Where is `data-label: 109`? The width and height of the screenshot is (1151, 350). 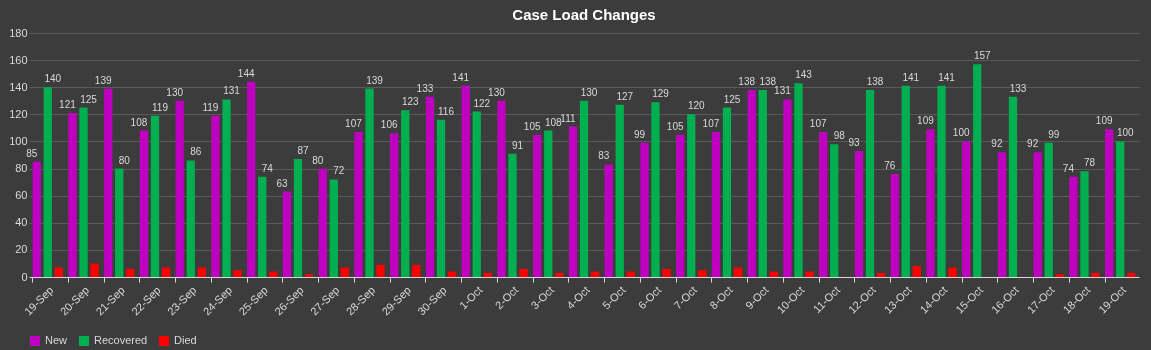
data-label: 109 is located at coordinates (926, 121).